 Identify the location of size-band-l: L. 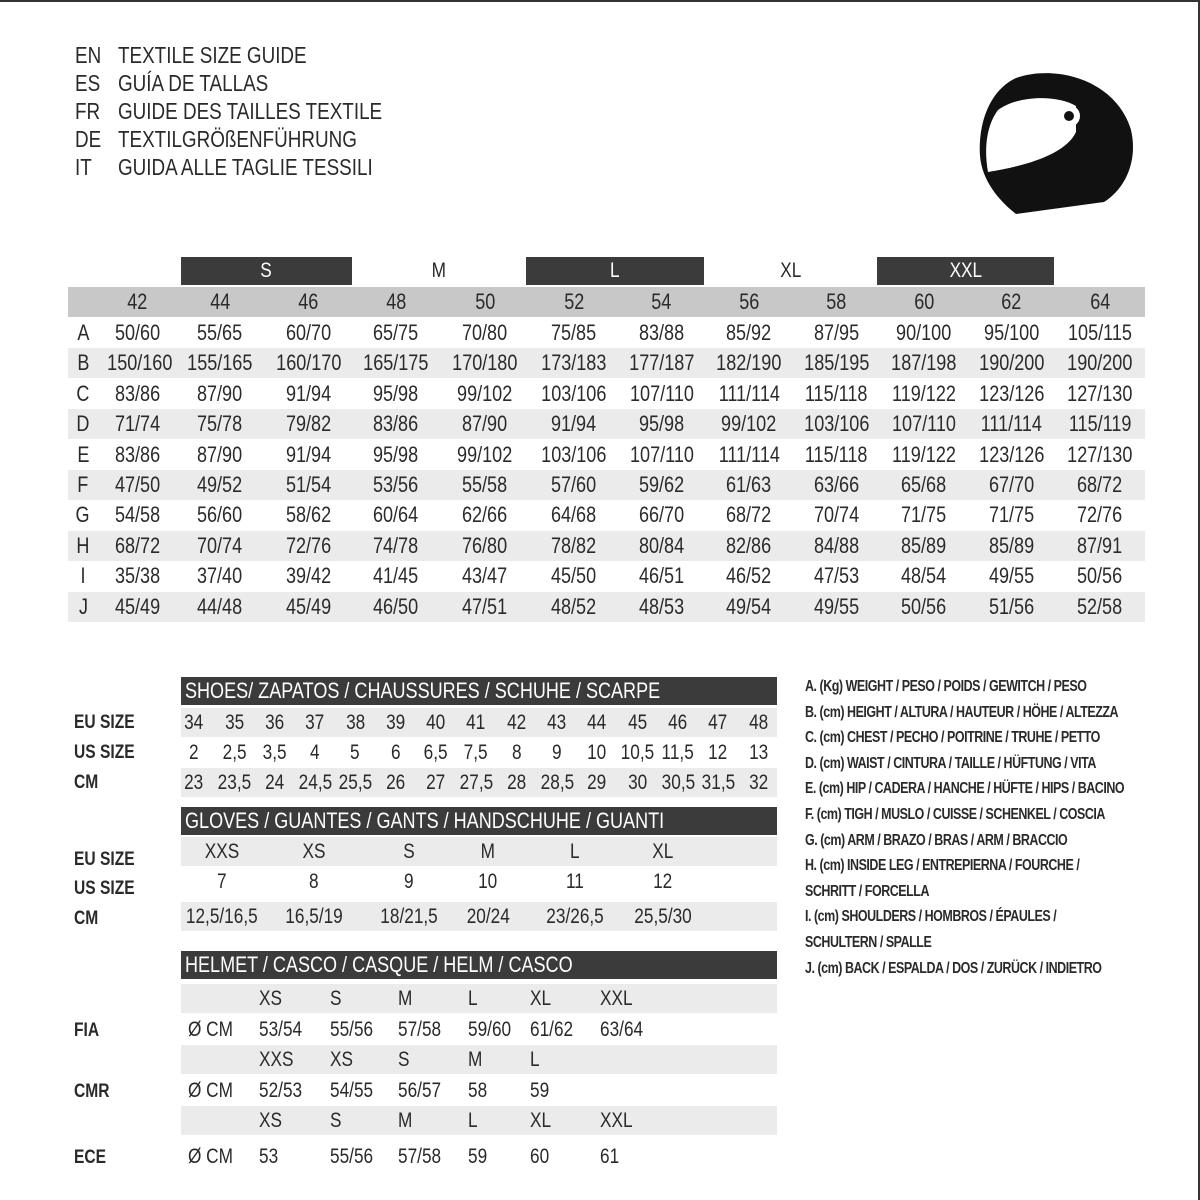
(615, 271).